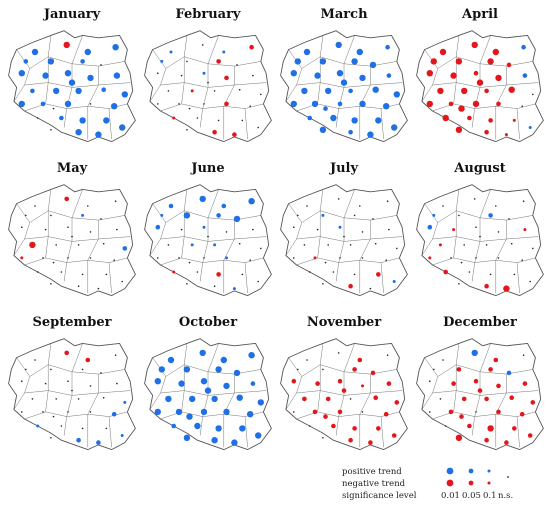  Describe the element at coordinates (344, 383) in the screenshot. I see `map-panel-november: November` at that location.